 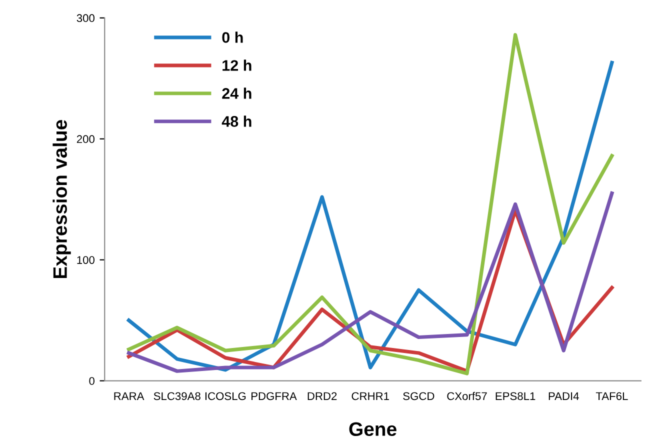 What do you see at coordinates (516, 396) in the screenshot?
I see `x-tick-label: EPS8L1` at bounding box center [516, 396].